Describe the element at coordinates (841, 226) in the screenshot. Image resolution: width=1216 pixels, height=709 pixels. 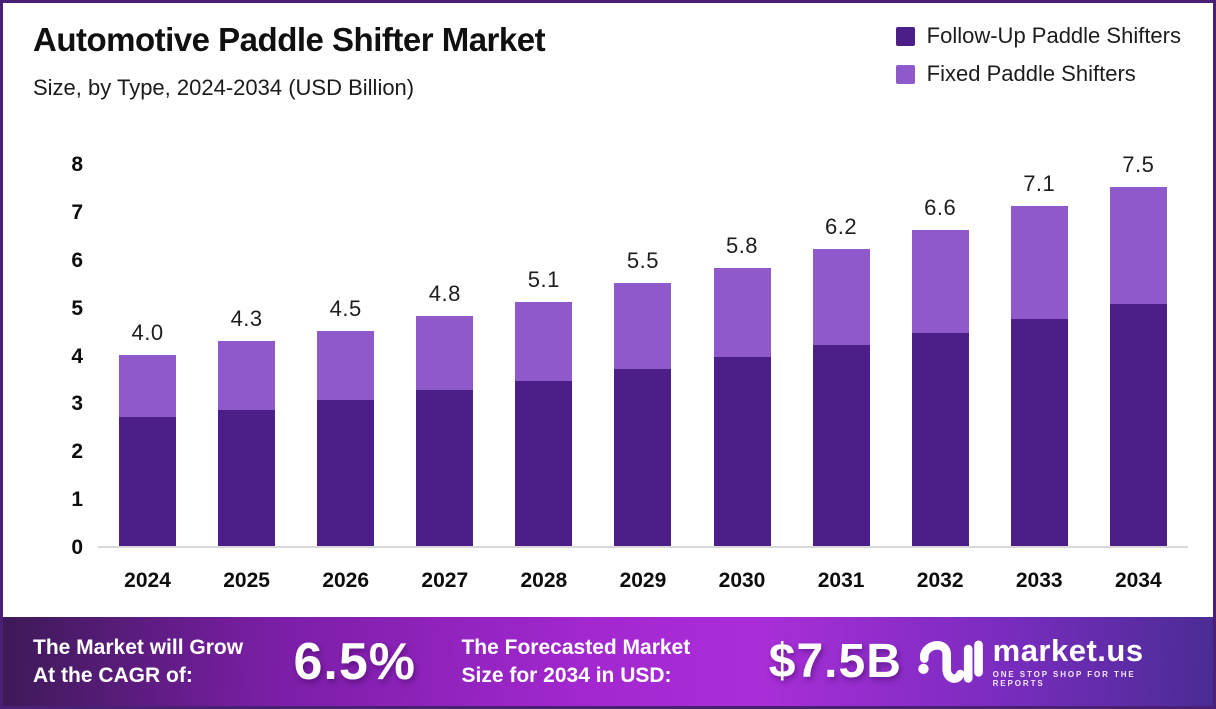
I see `bar-total-label-2031: 6.2` at that location.